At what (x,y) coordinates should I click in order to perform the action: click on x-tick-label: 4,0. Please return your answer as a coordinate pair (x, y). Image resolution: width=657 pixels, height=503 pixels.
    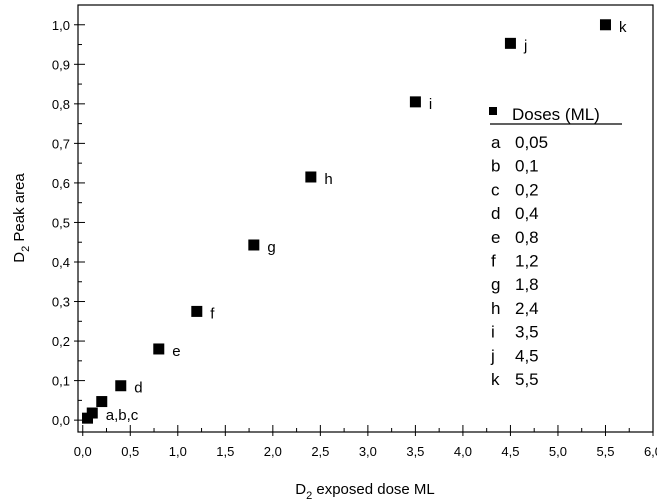
    Looking at the image, I should click on (463, 451).